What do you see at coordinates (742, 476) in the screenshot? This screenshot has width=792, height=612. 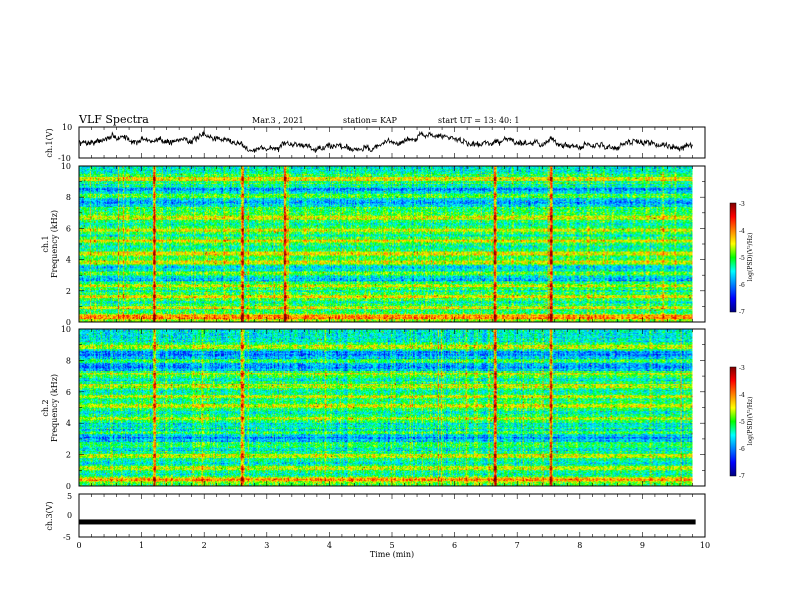 I see `ch2-cbar-tick-m7: -7` at bounding box center [742, 476].